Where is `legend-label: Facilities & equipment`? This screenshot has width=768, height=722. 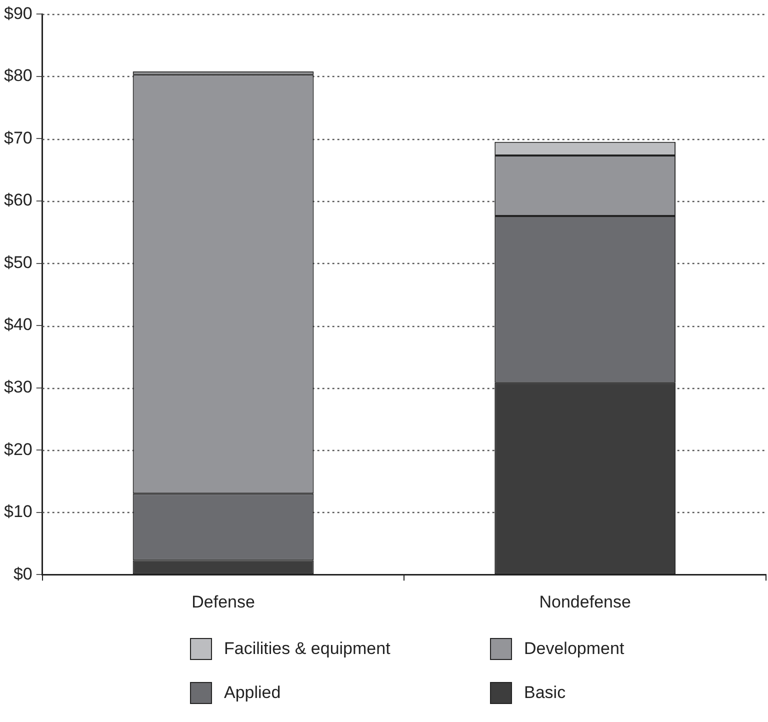
legend-label: Facilities & equipment is located at coordinates (307, 649).